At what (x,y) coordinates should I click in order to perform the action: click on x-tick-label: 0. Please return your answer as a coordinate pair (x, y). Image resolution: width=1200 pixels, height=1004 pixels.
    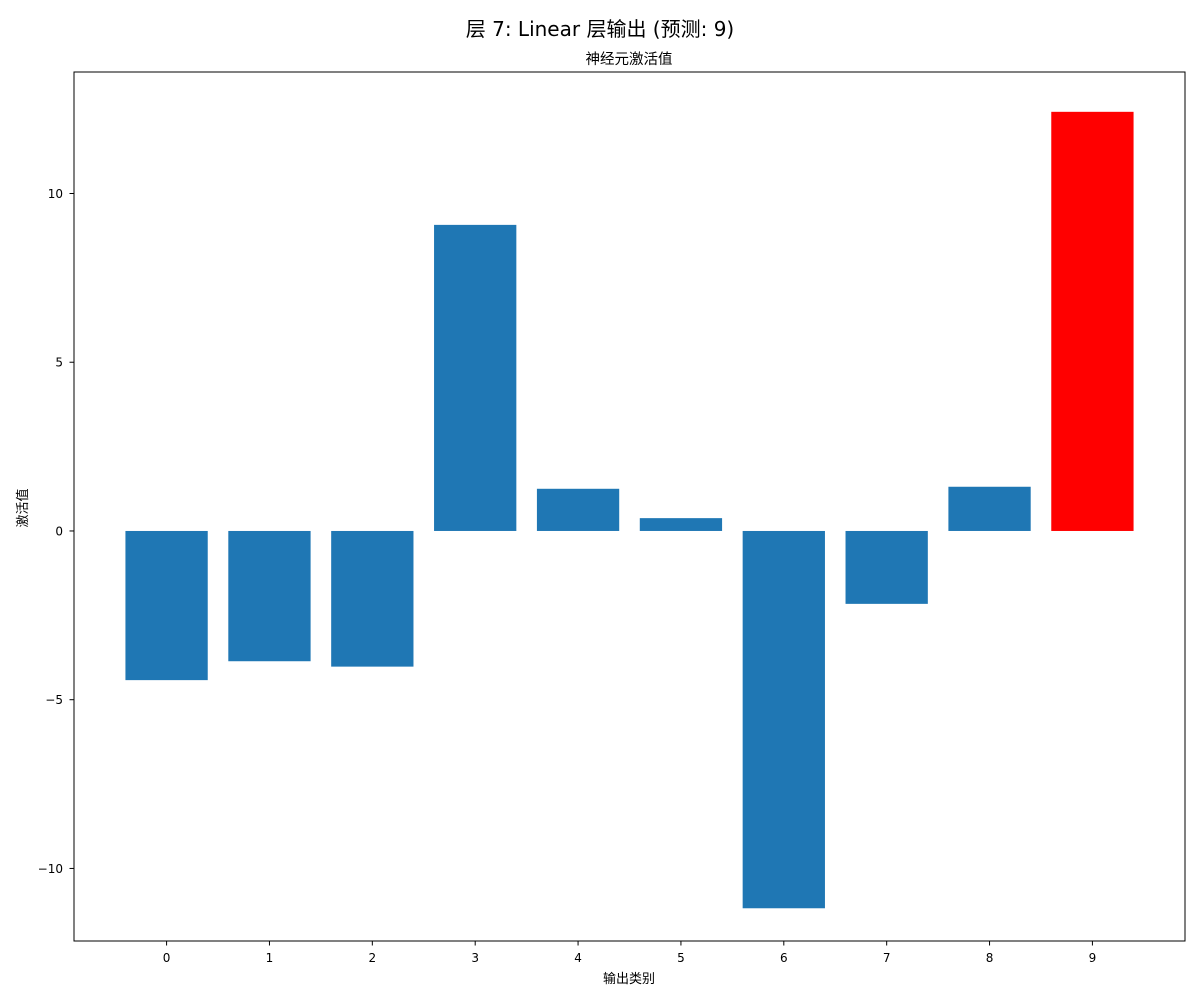
    Looking at the image, I should click on (167, 958).